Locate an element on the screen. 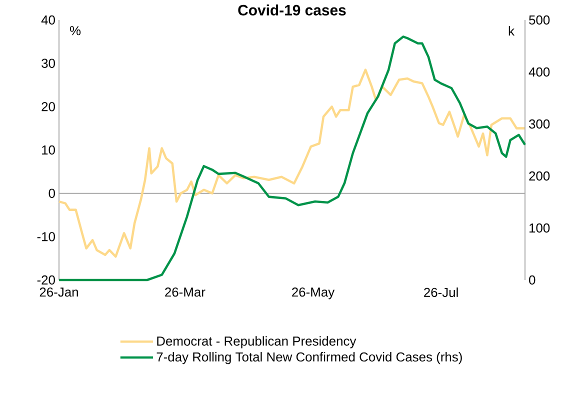 The image size is (587, 419). y-tick-label: 30 is located at coordinates (48, 63).